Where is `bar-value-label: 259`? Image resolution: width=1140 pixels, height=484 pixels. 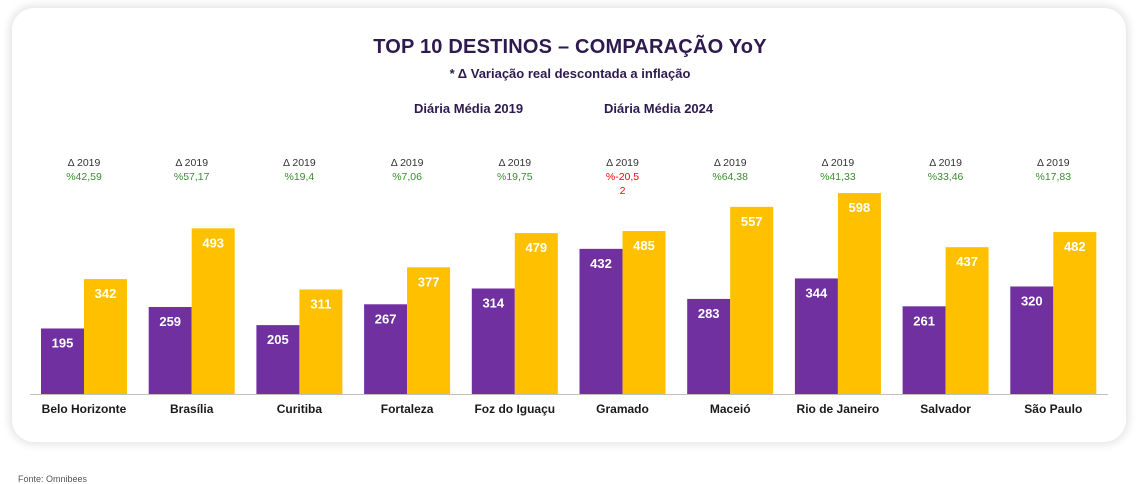
bar-value-label: 259 is located at coordinates (170, 321).